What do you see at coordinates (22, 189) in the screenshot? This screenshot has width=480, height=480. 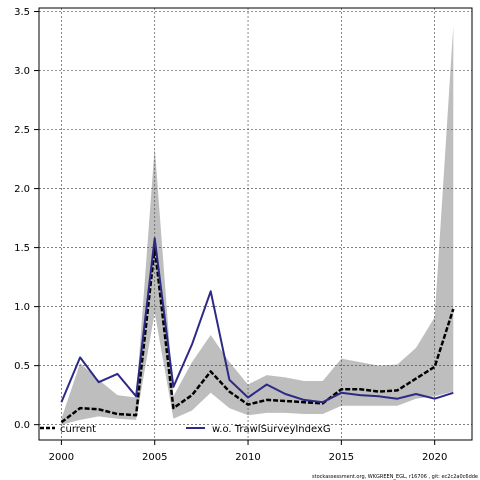 I see `y-tick-label: 2.0` at bounding box center [22, 189].